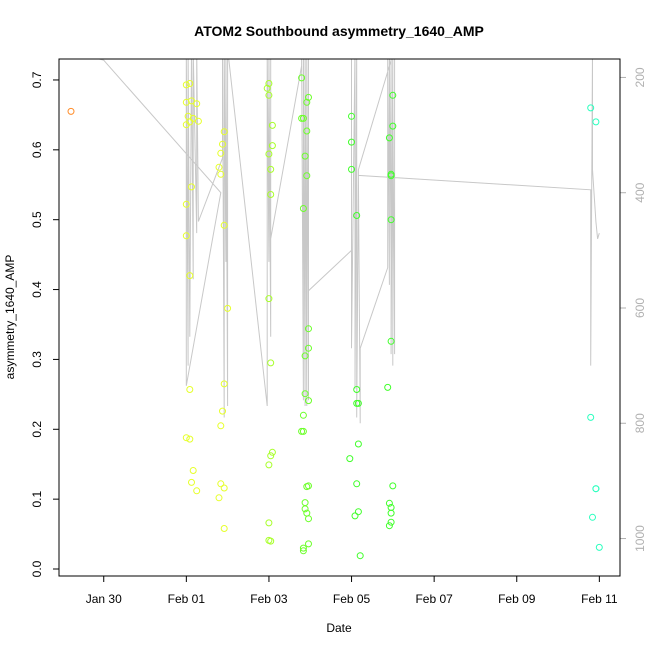 This screenshot has height=650, width=650. I want to click on y2-tick-label: 200, so click(640, 77).